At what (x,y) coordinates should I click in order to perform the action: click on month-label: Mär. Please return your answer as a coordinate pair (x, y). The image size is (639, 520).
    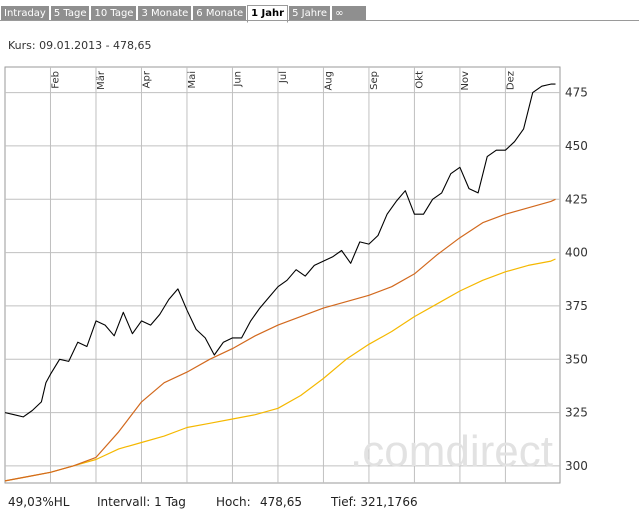
    Looking at the image, I should click on (101, 80).